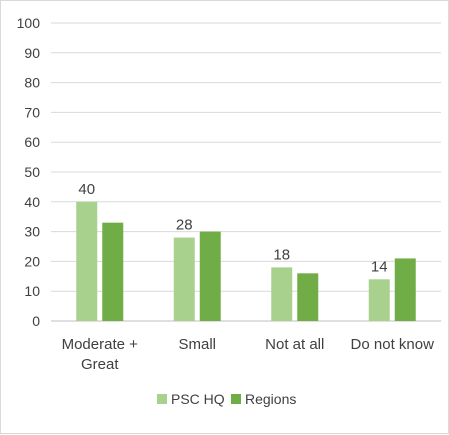 The width and height of the screenshot is (449, 435). What do you see at coordinates (294, 344) in the screenshot?
I see `x-tick-label: Not at all` at bounding box center [294, 344].